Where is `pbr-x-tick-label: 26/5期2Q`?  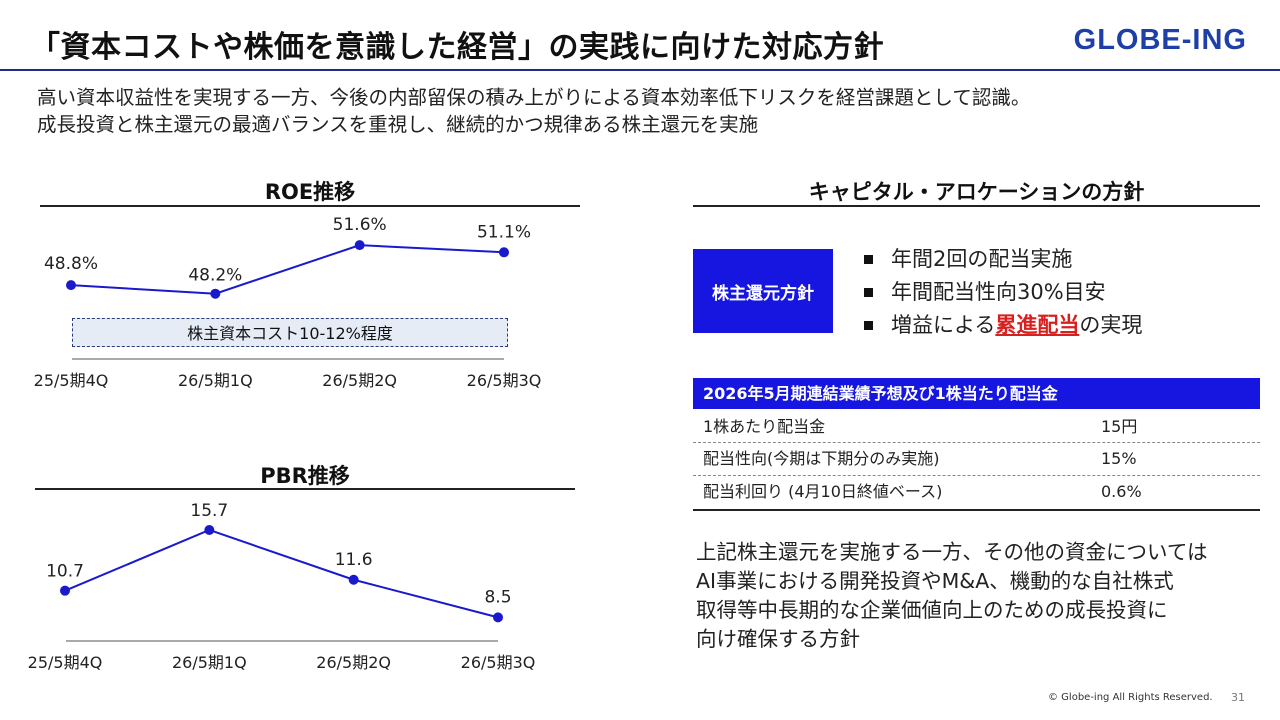
pbr-x-tick-label: 26/5期2Q is located at coordinates (353, 662).